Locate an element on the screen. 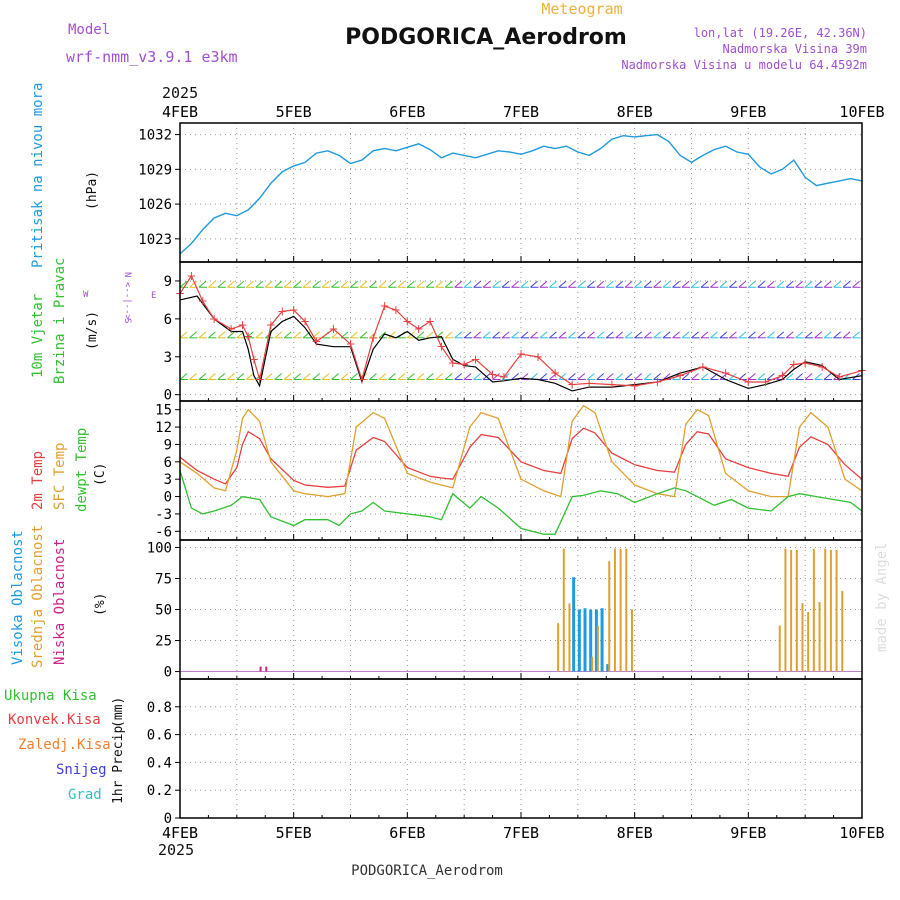 This screenshot has width=900, height=900. y-tick-label: 15 is located at coordinates (163, 411).